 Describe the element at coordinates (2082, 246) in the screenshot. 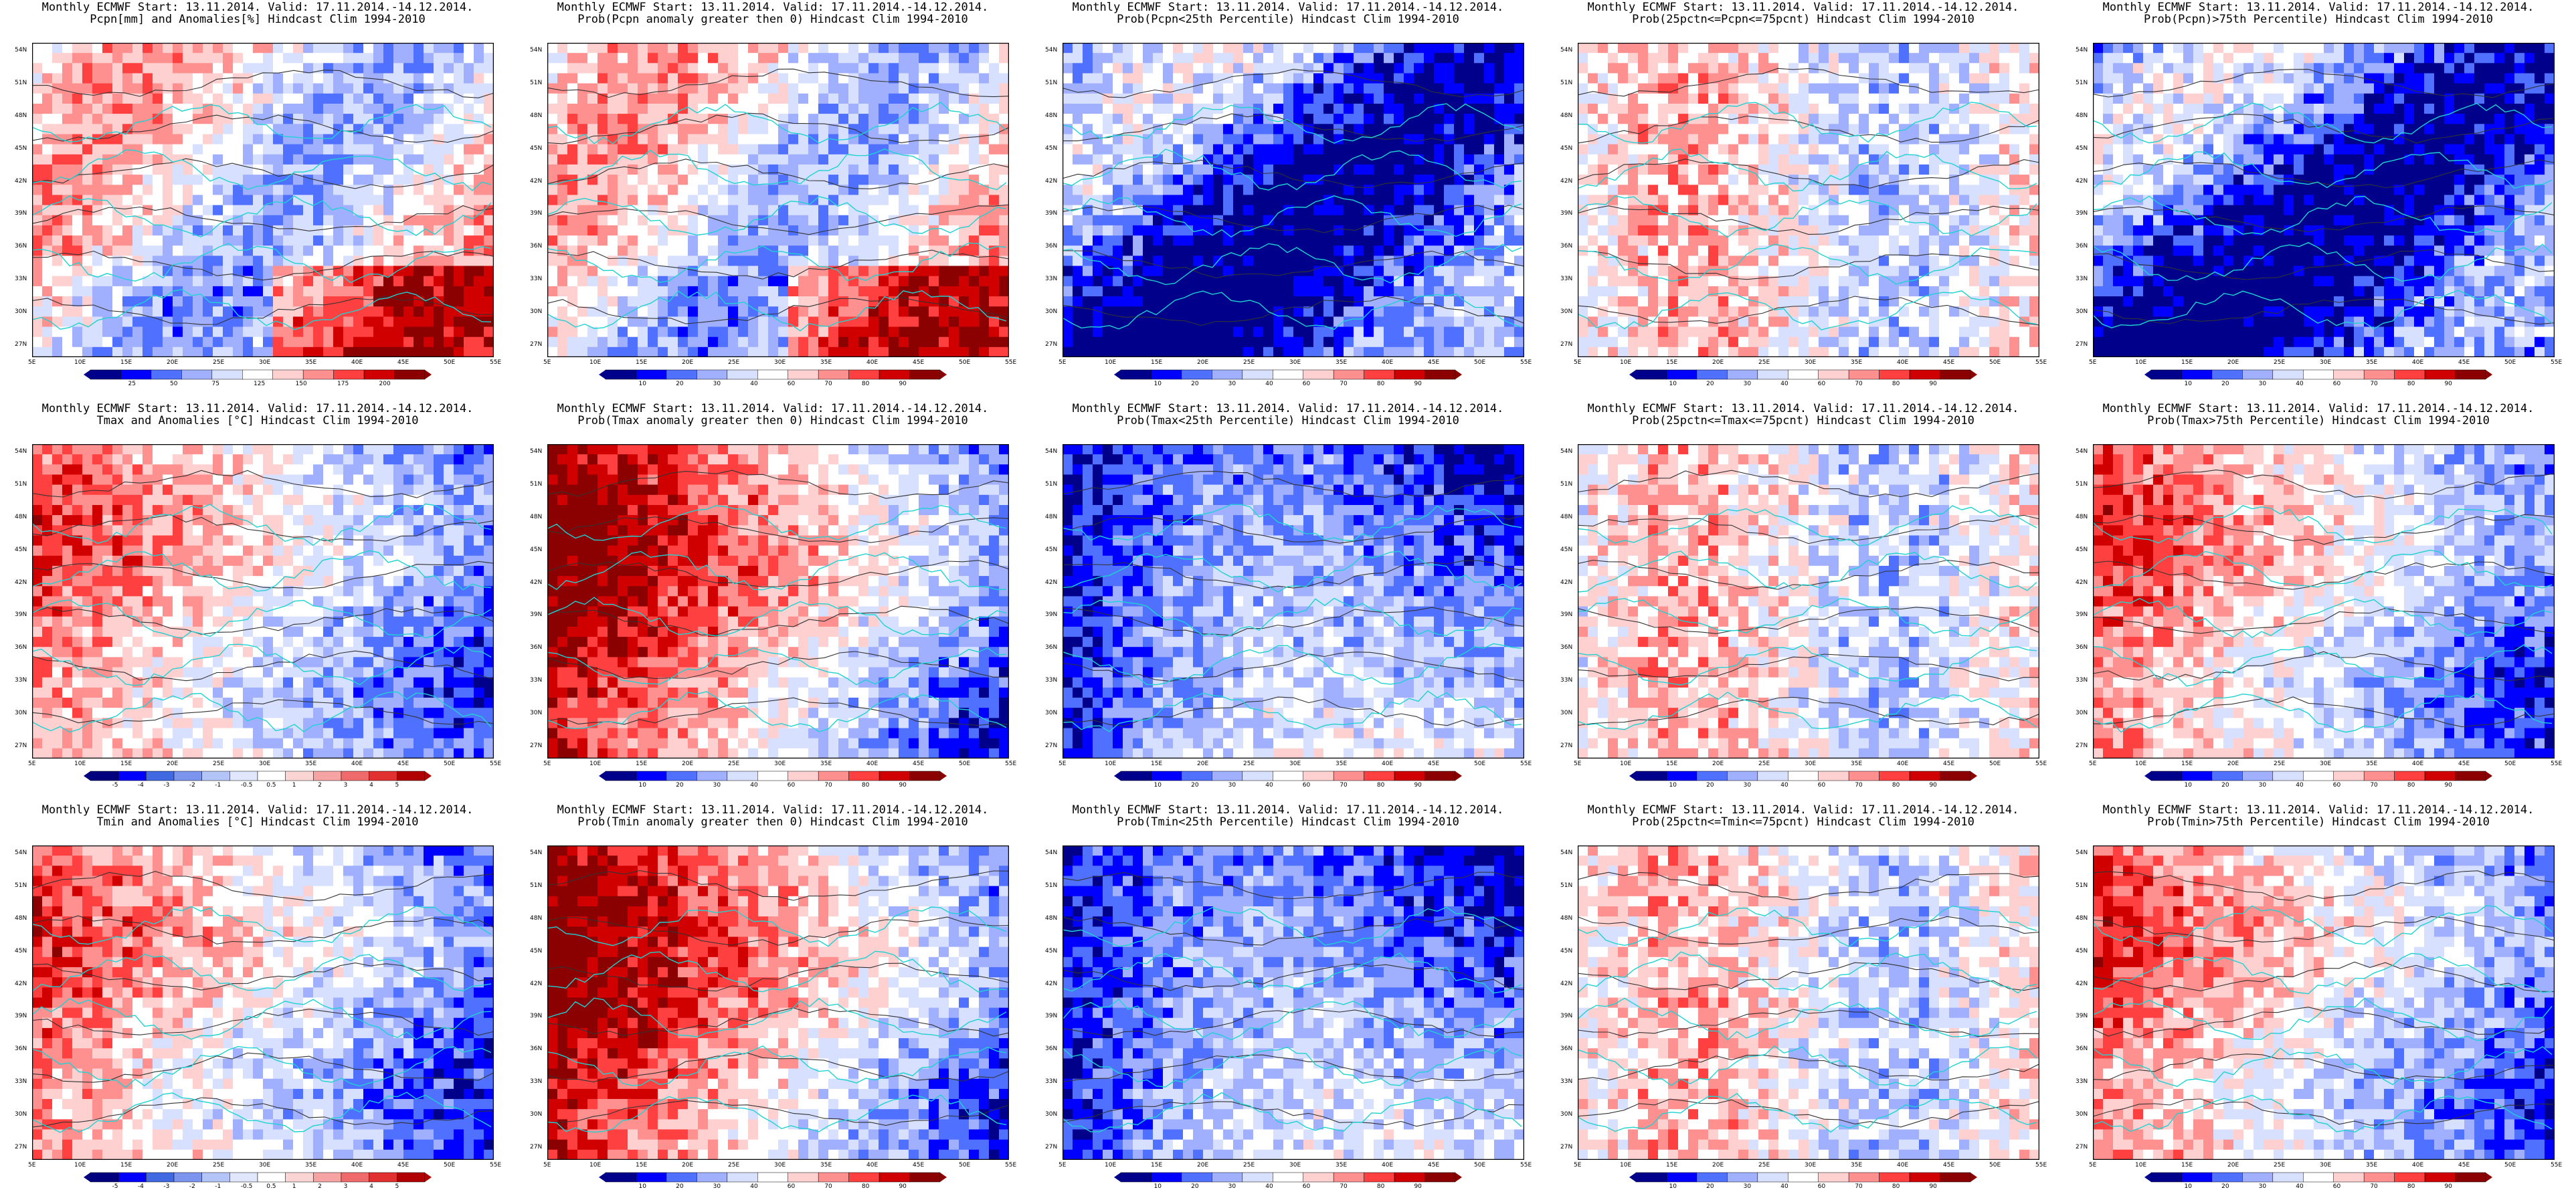

I see `lat-label: 36N` at that location.